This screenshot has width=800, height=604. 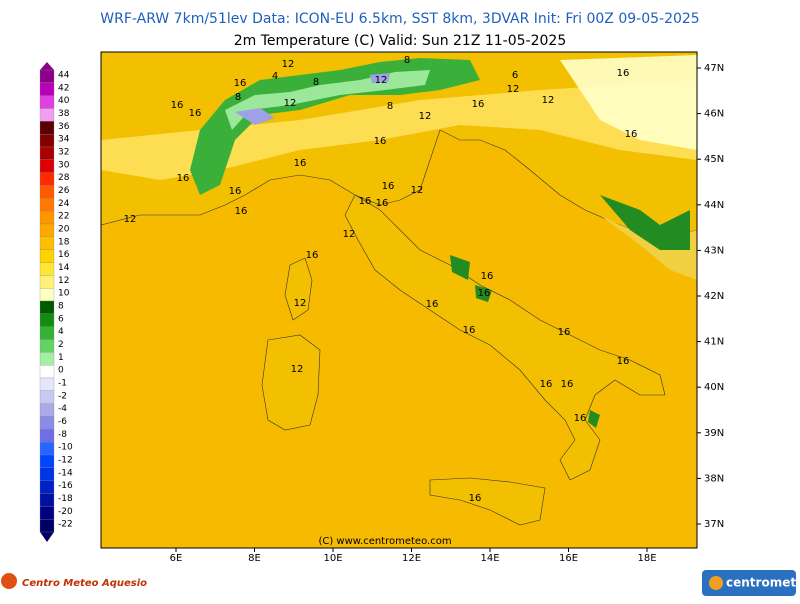 What do you see at coordinates (64, 178) in the screenshot?
I see `colorbar-label: 28` at bounding box center [64, 178].